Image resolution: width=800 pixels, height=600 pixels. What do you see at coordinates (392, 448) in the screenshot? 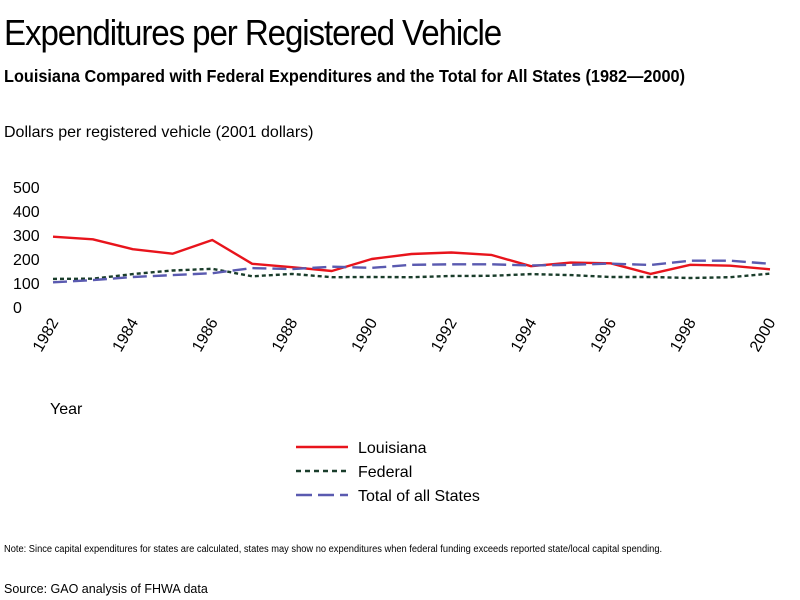
I see `legend-label-1: Louisiana` at bounding box center [392, 448].